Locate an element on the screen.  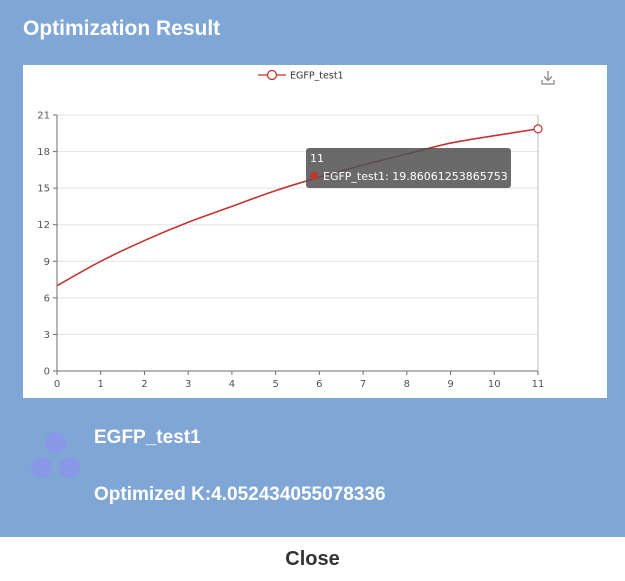
dialog-title: Optimization Result is located at coordinates (122, 28).